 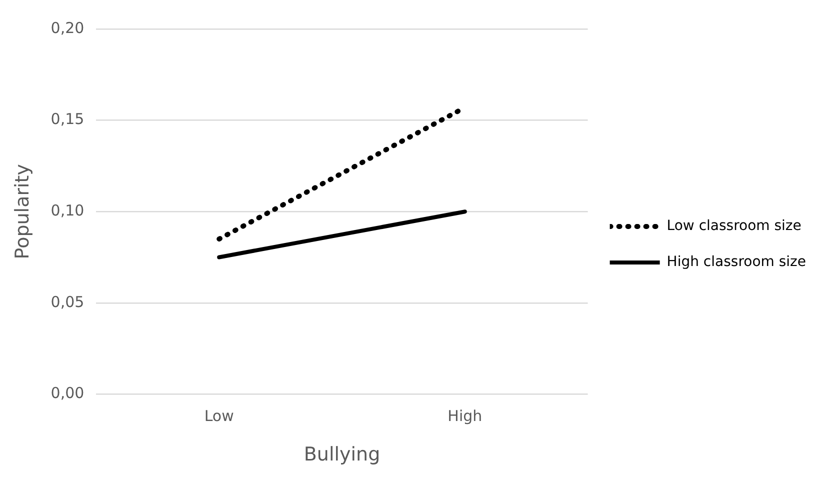 I want to click on y-tick-label: 0,15, so click(x=67, y=119).